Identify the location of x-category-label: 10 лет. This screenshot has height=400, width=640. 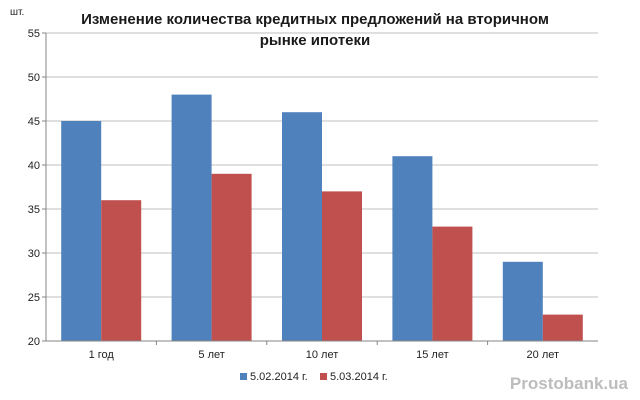
(322, 355).